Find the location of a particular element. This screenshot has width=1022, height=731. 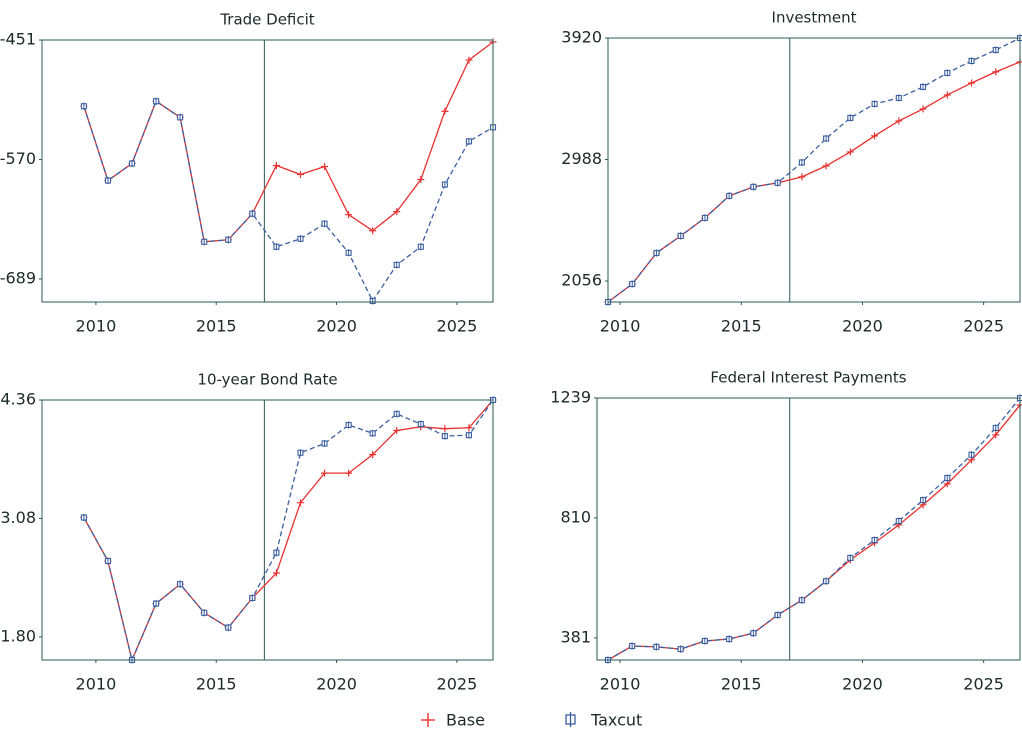

x-tick-label: 2020 is located at coordinates (336, 326).